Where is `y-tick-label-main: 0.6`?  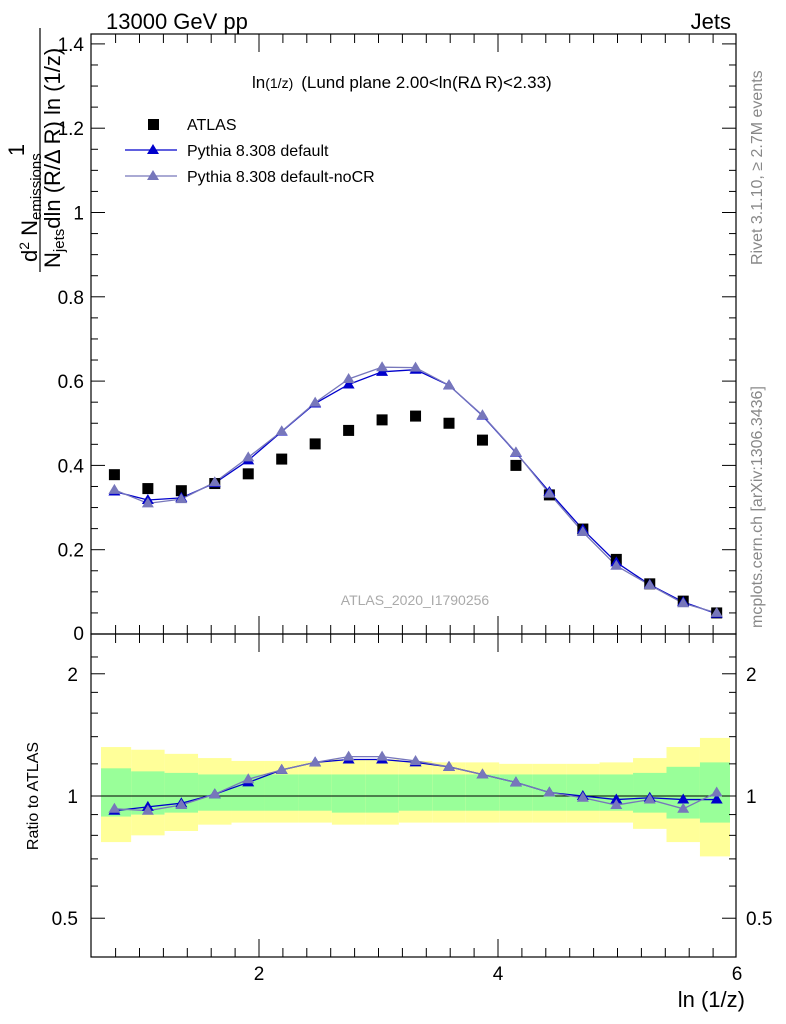
y-tick-label-main: 0.6 is located at coordinates (71, 382).